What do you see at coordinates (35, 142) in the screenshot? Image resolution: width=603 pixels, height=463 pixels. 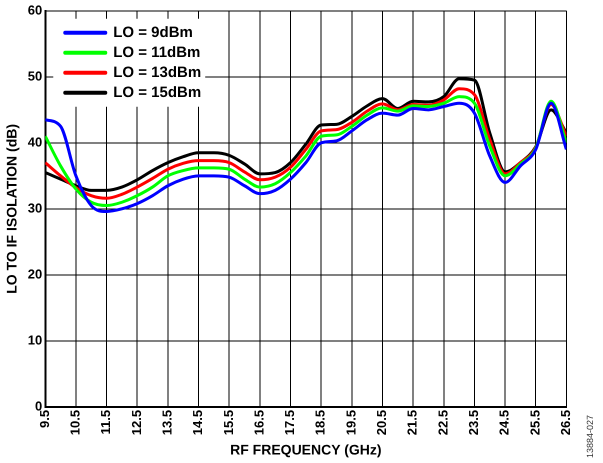 I see `y-tick-label: 40` at bounding box center [35, 142].